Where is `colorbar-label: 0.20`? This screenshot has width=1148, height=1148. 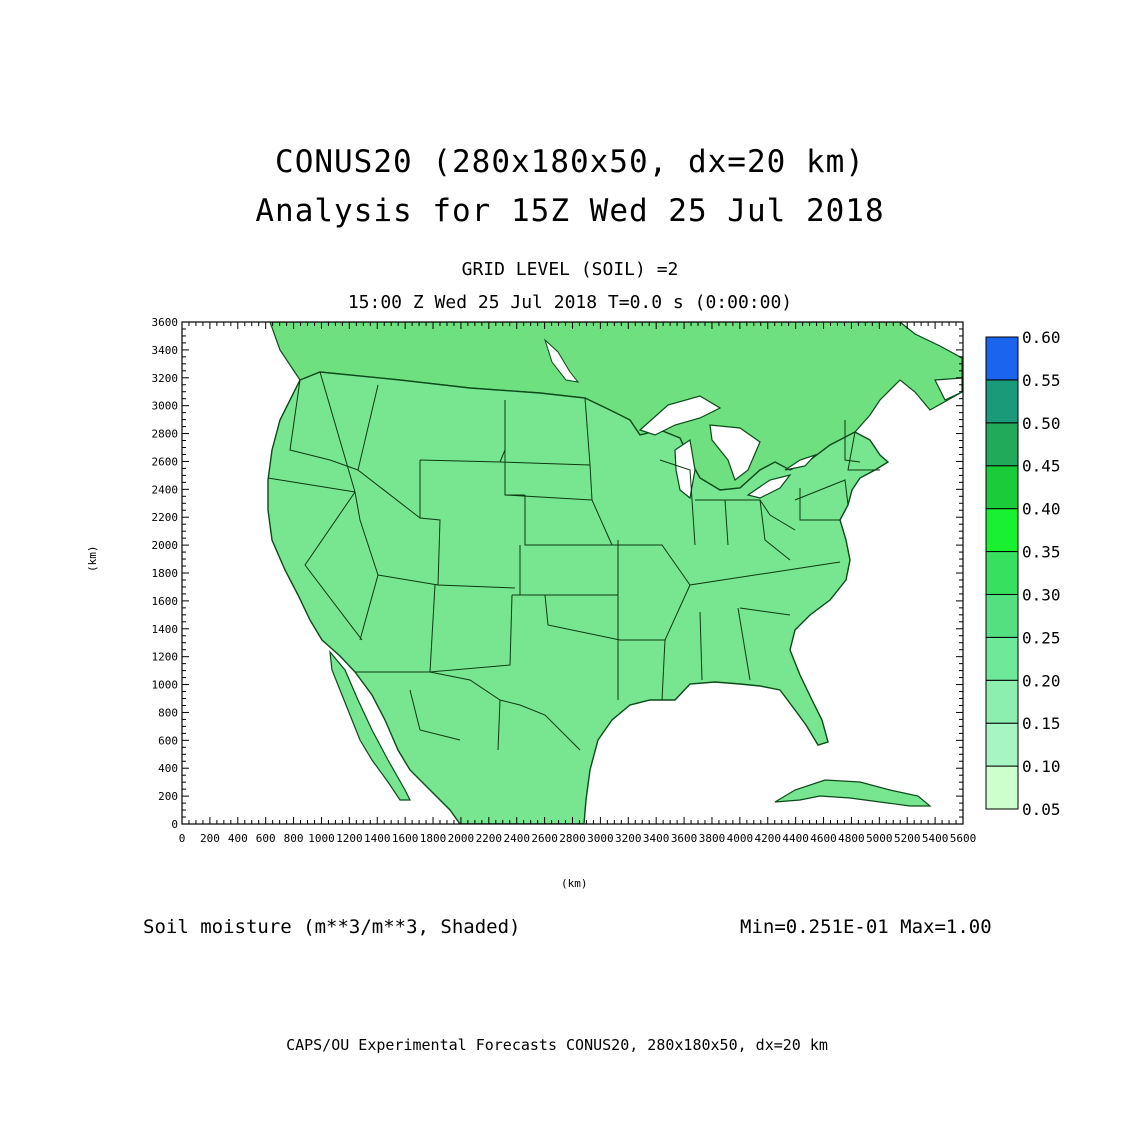
colorbar-label: 0.20 is located at coordinates (1041, 680).